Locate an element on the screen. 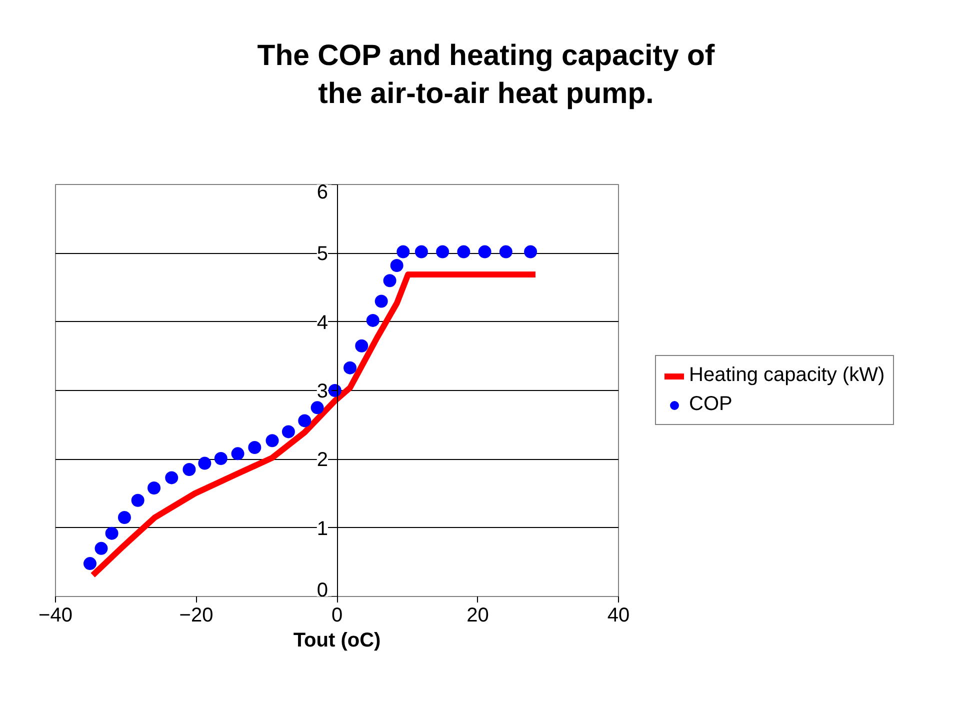  legend-label: COP is located at coordinates (710, 404).